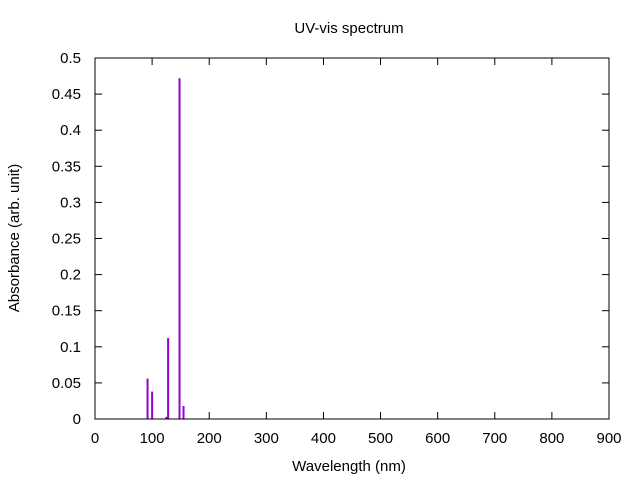 This screenshot has height=480, width=640. I want to click on y-tick-label: 0.25, so click(66, 239).